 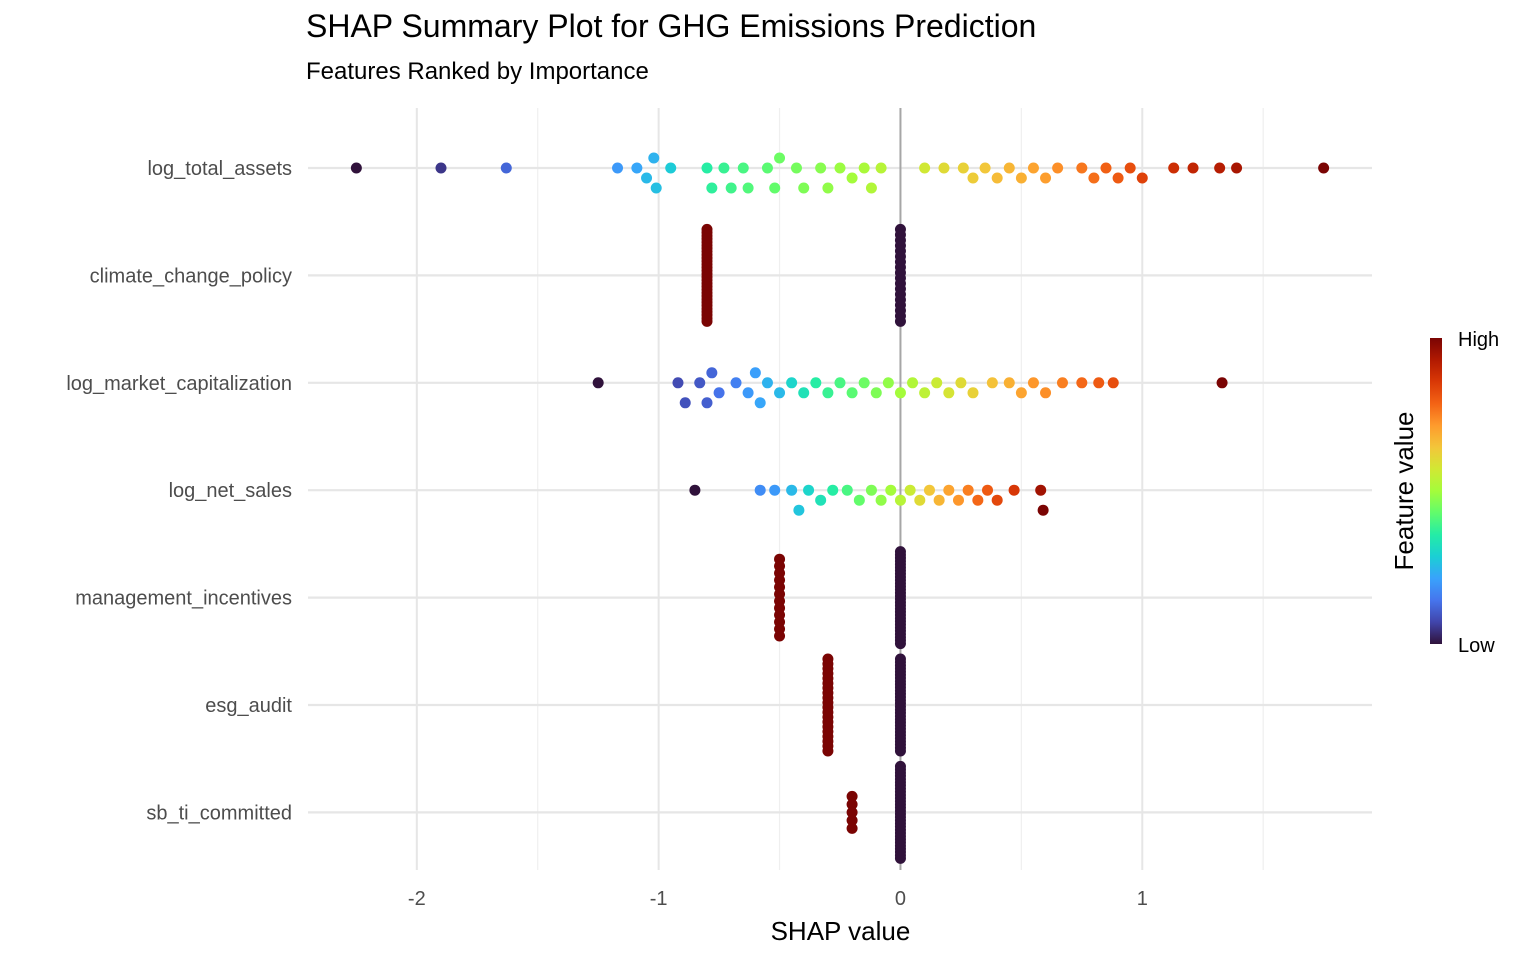 I want to click on color-legend: High Low Feature value, so click(x=1444, y=493).